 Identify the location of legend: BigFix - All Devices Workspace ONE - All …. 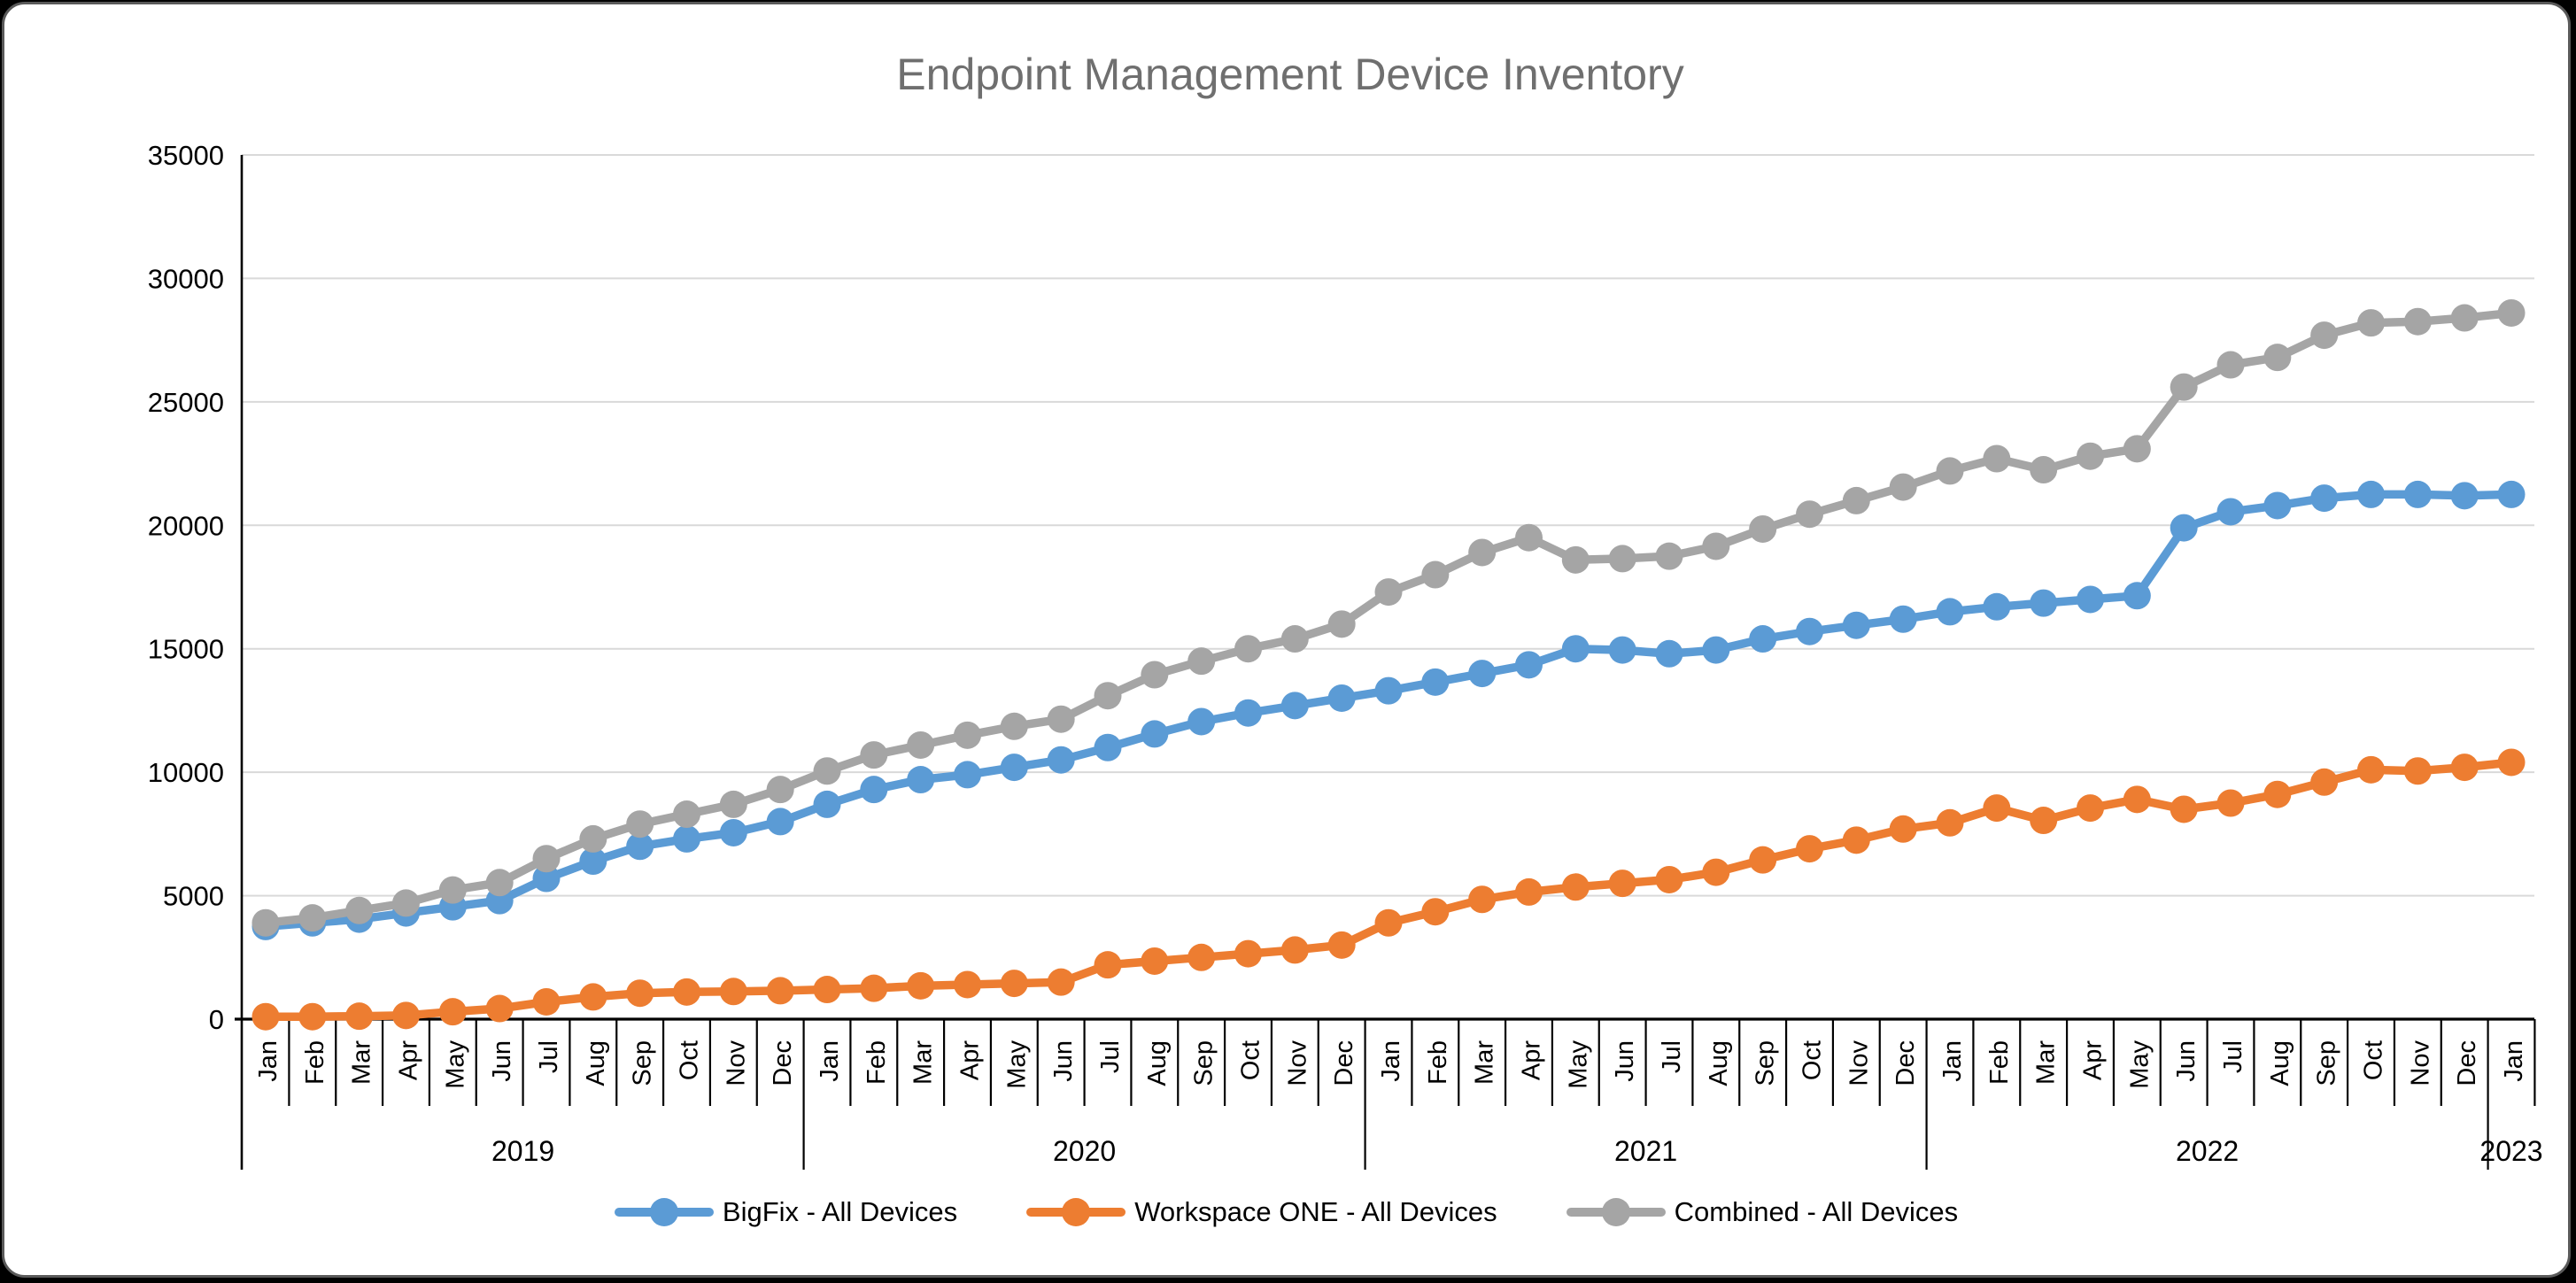
(1286, 1211).